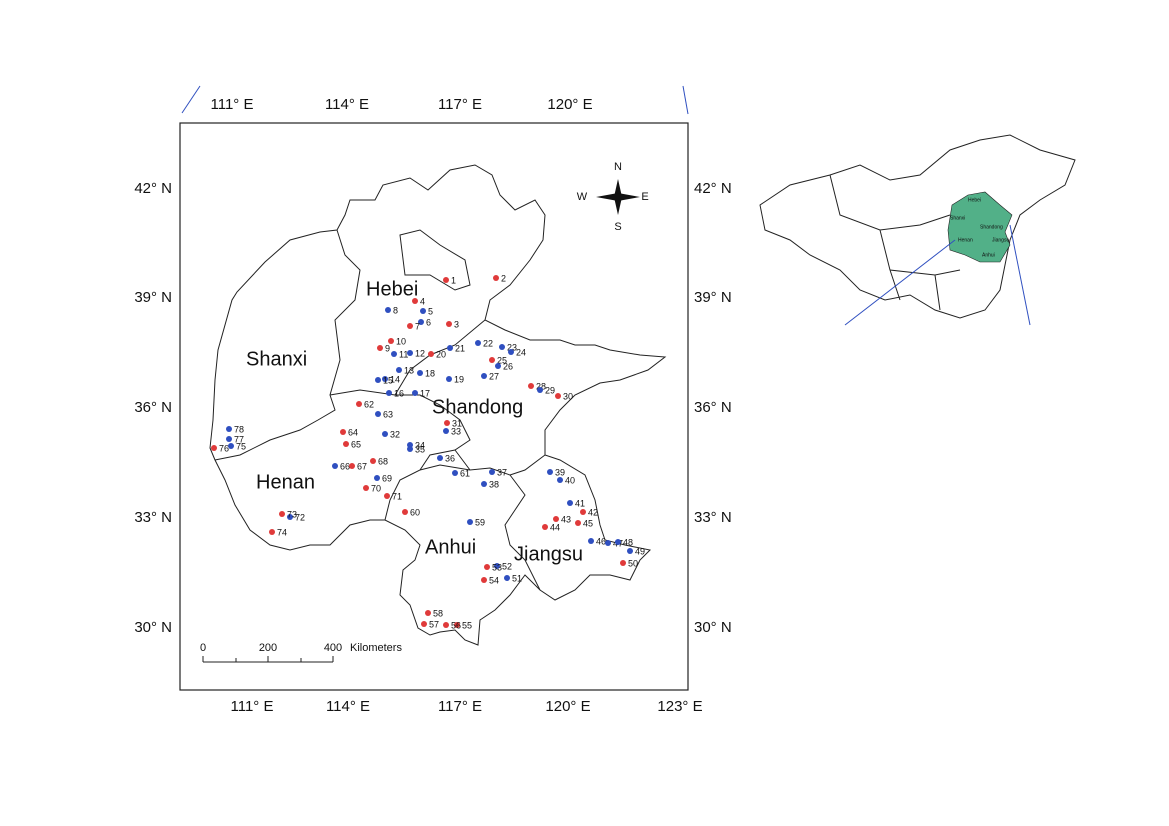  I want to click on site-label: 49, so click(640, 551).